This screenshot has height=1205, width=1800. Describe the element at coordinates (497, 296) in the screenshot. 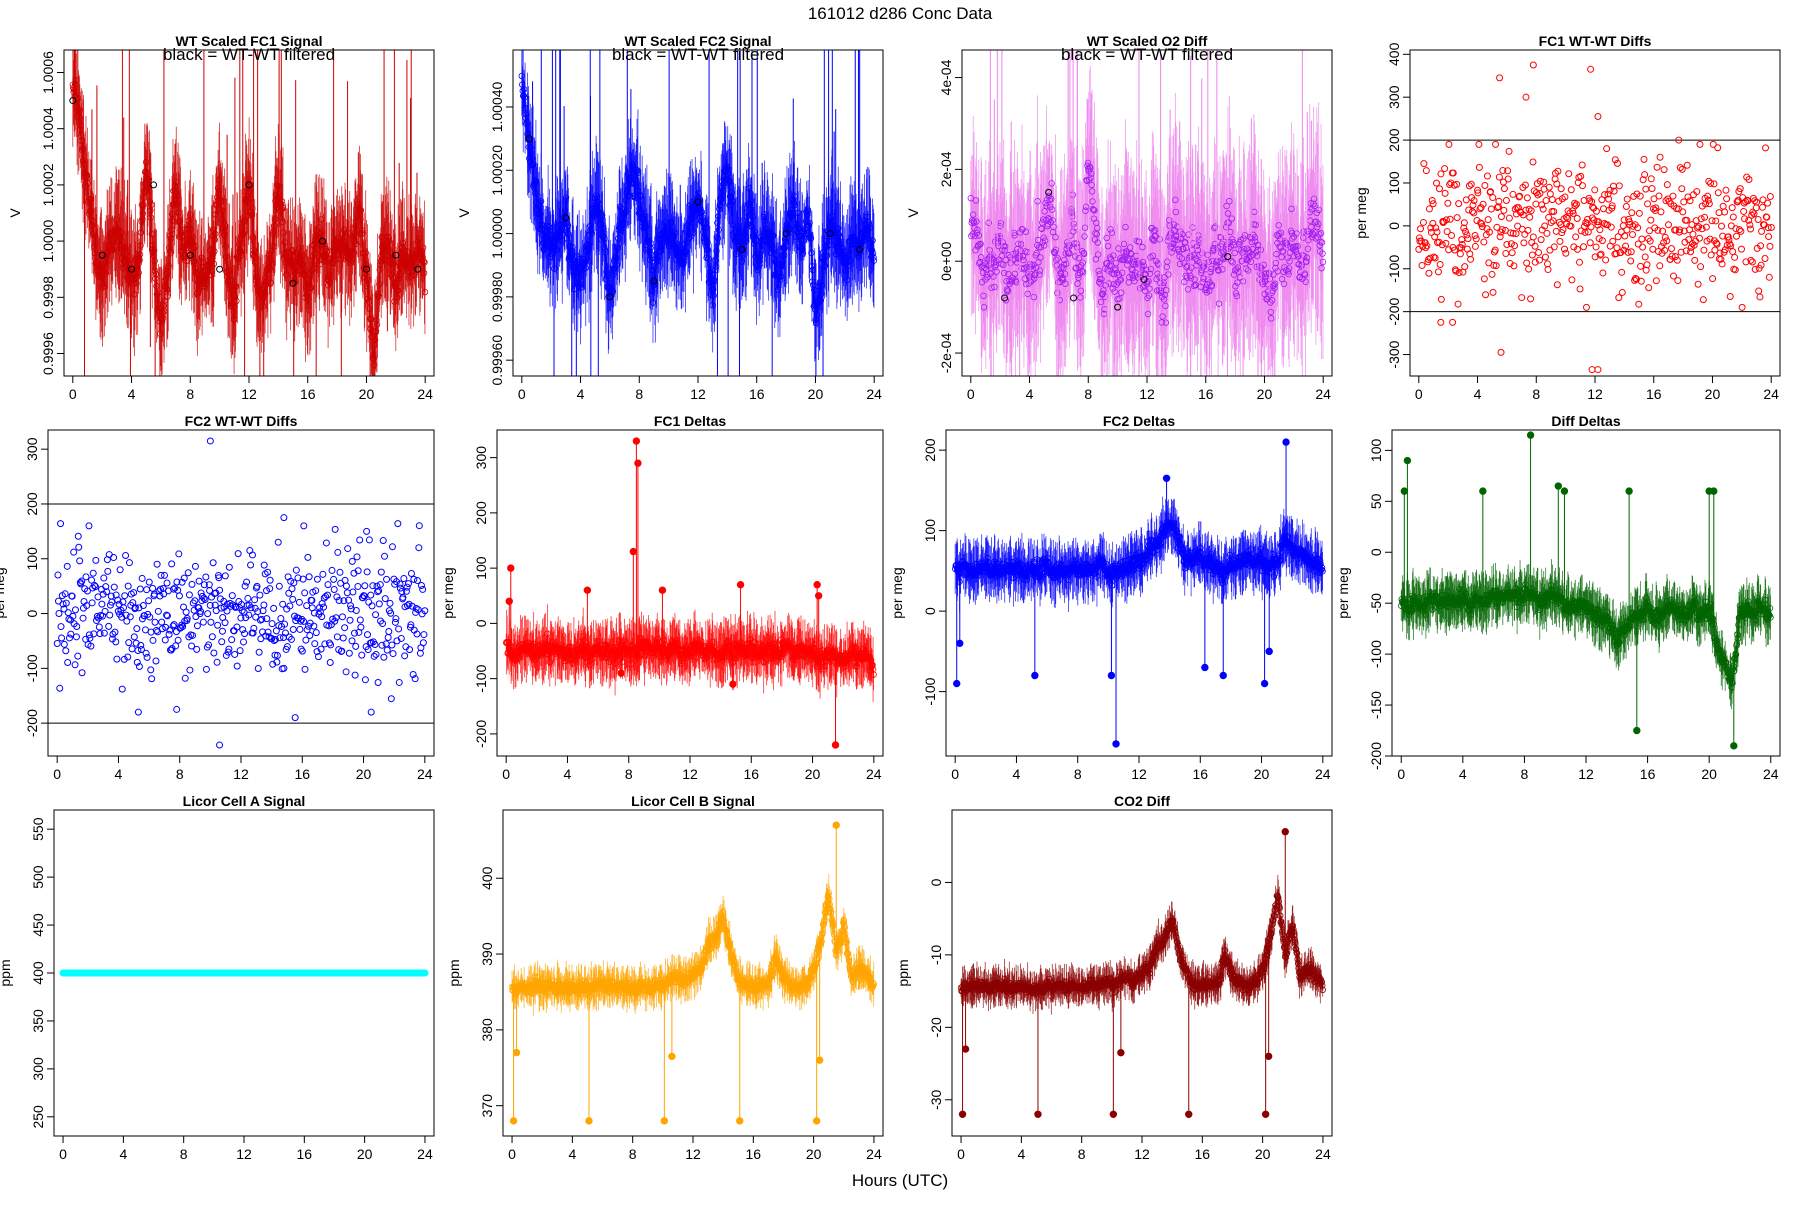

I see `y-tick-label: 0.99980` at that location.